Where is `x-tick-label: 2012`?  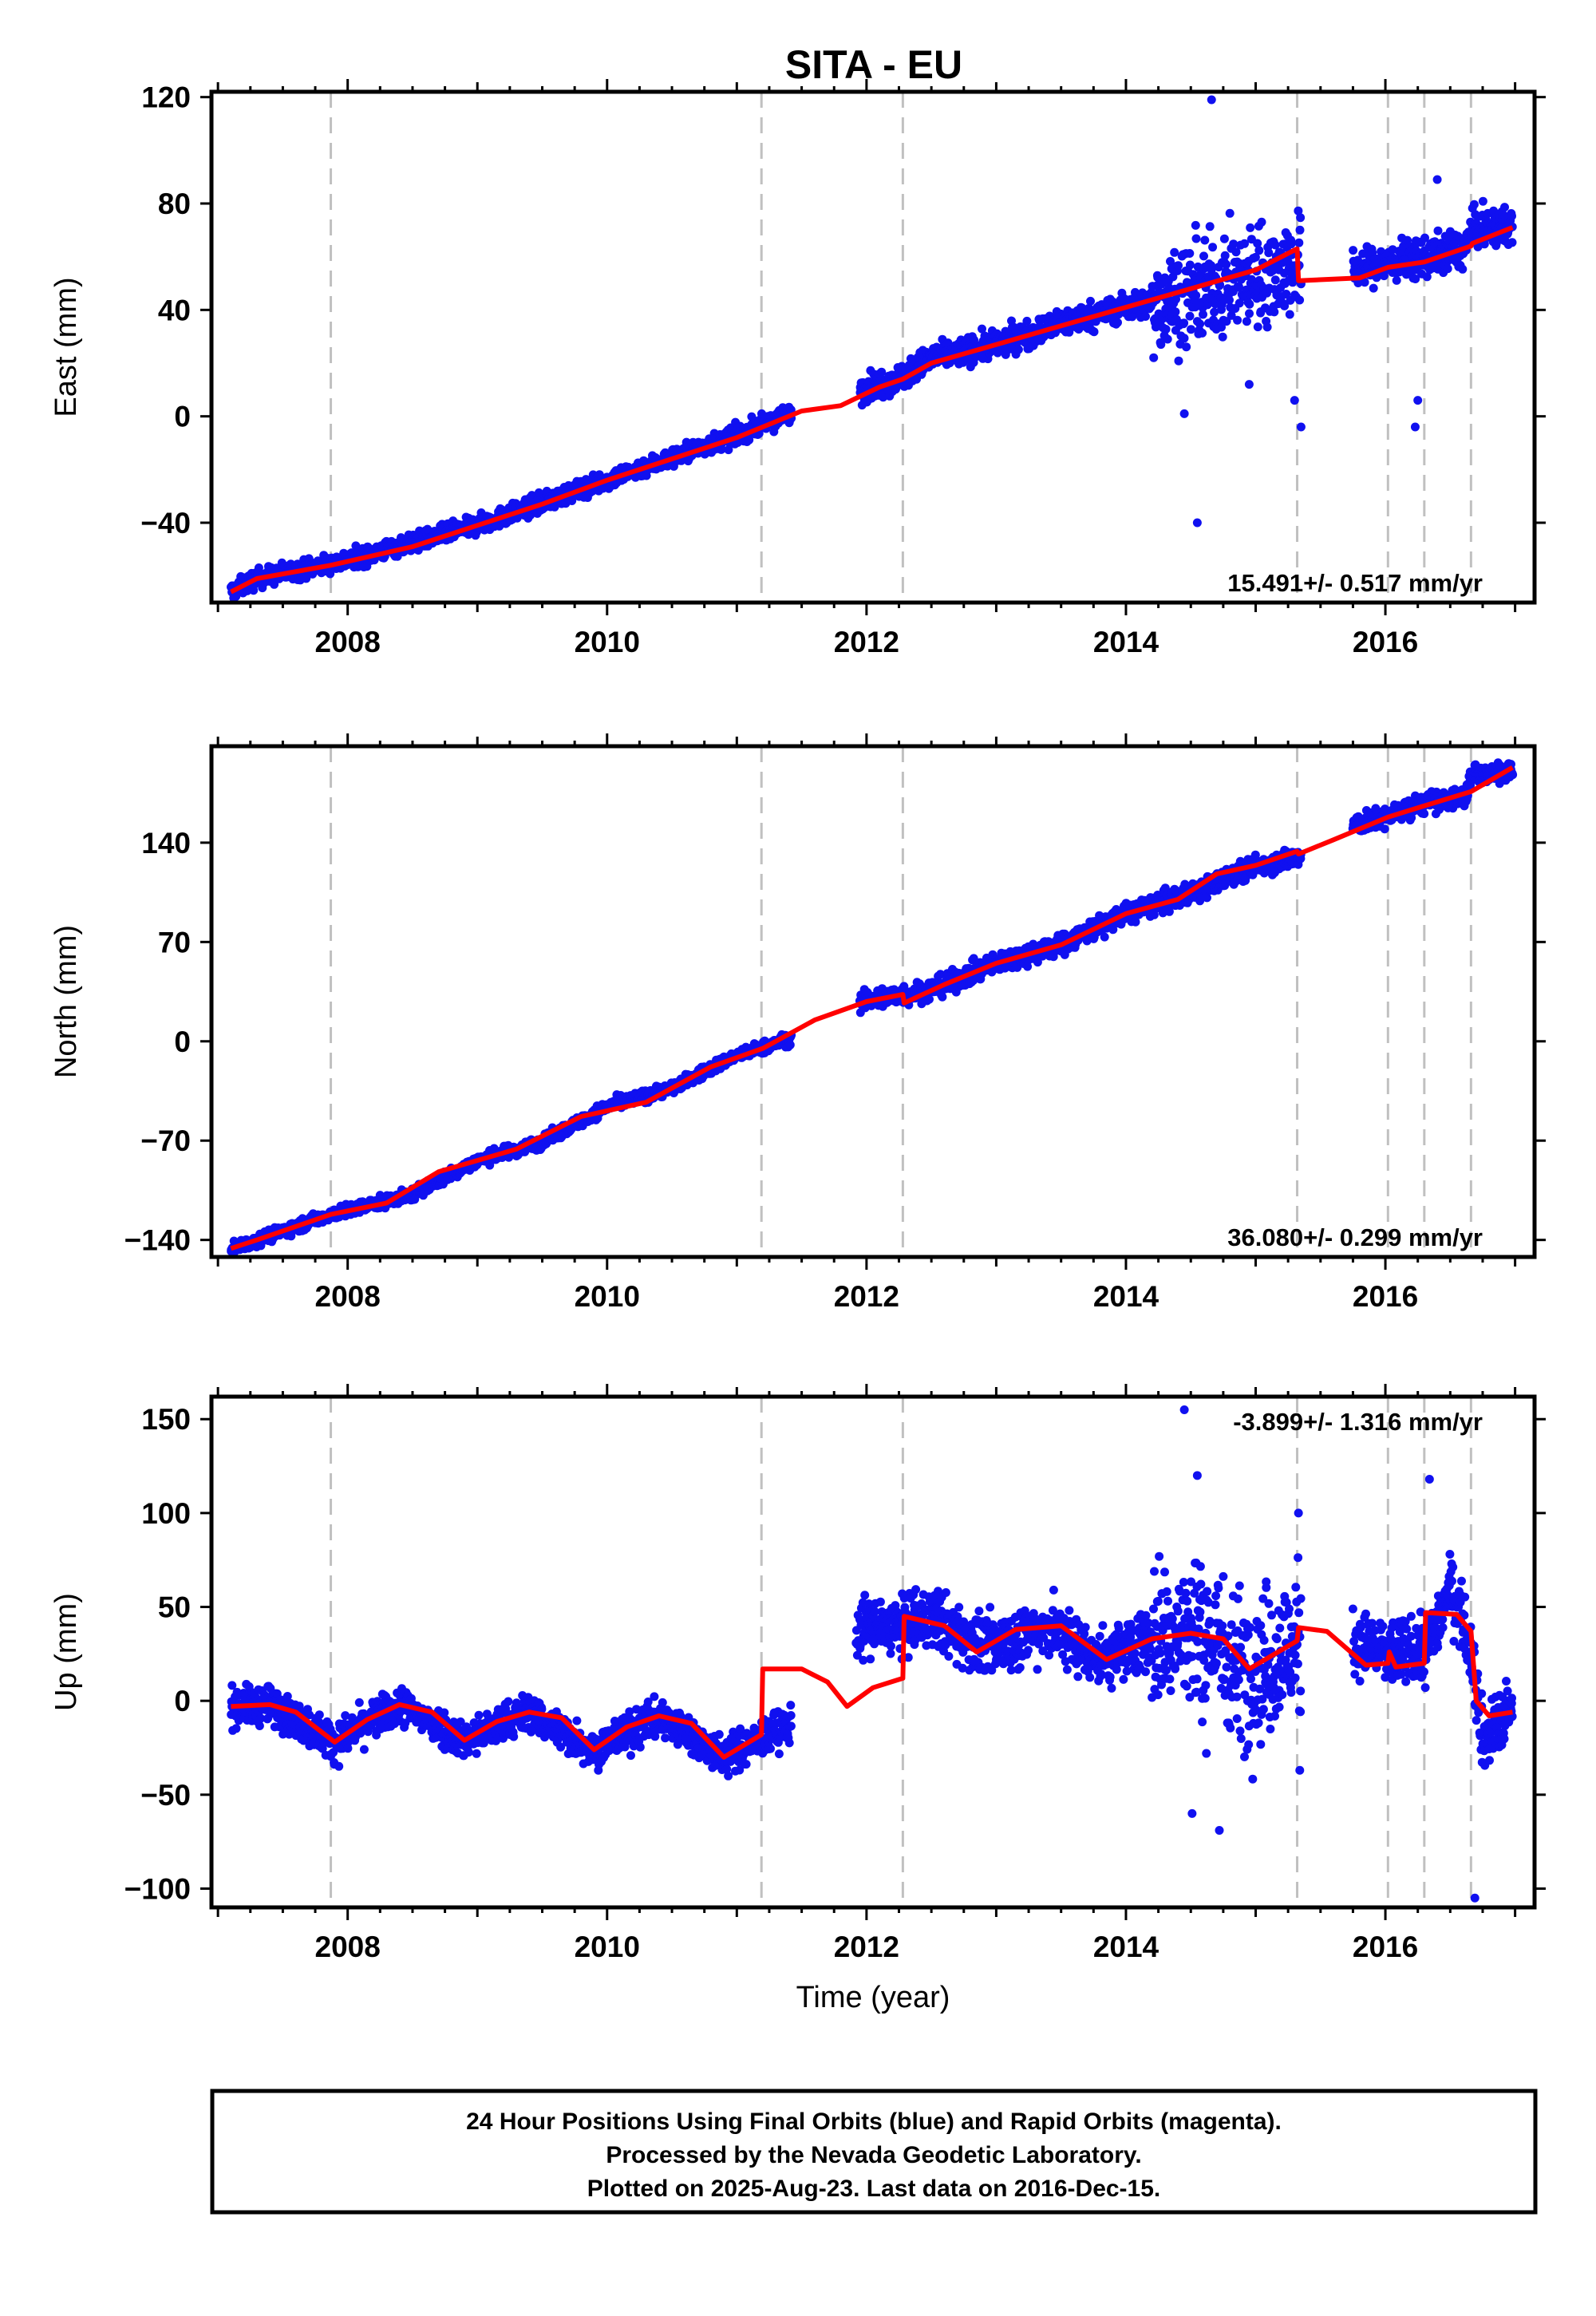
x-tick-label: 2012 is located at coordinates (866, 642).